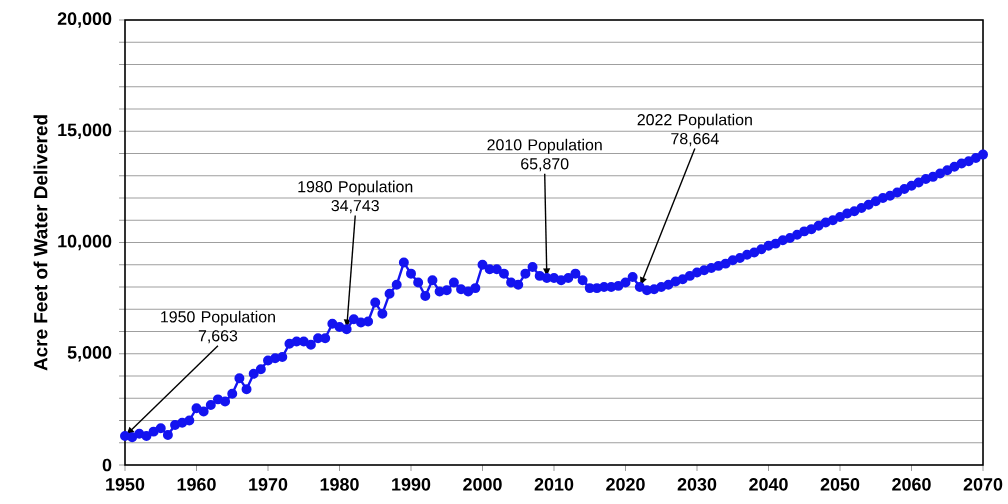 This screenshot has width=1008, height=504. I want to click on x-tick-label: 2020, so click(625, 484).